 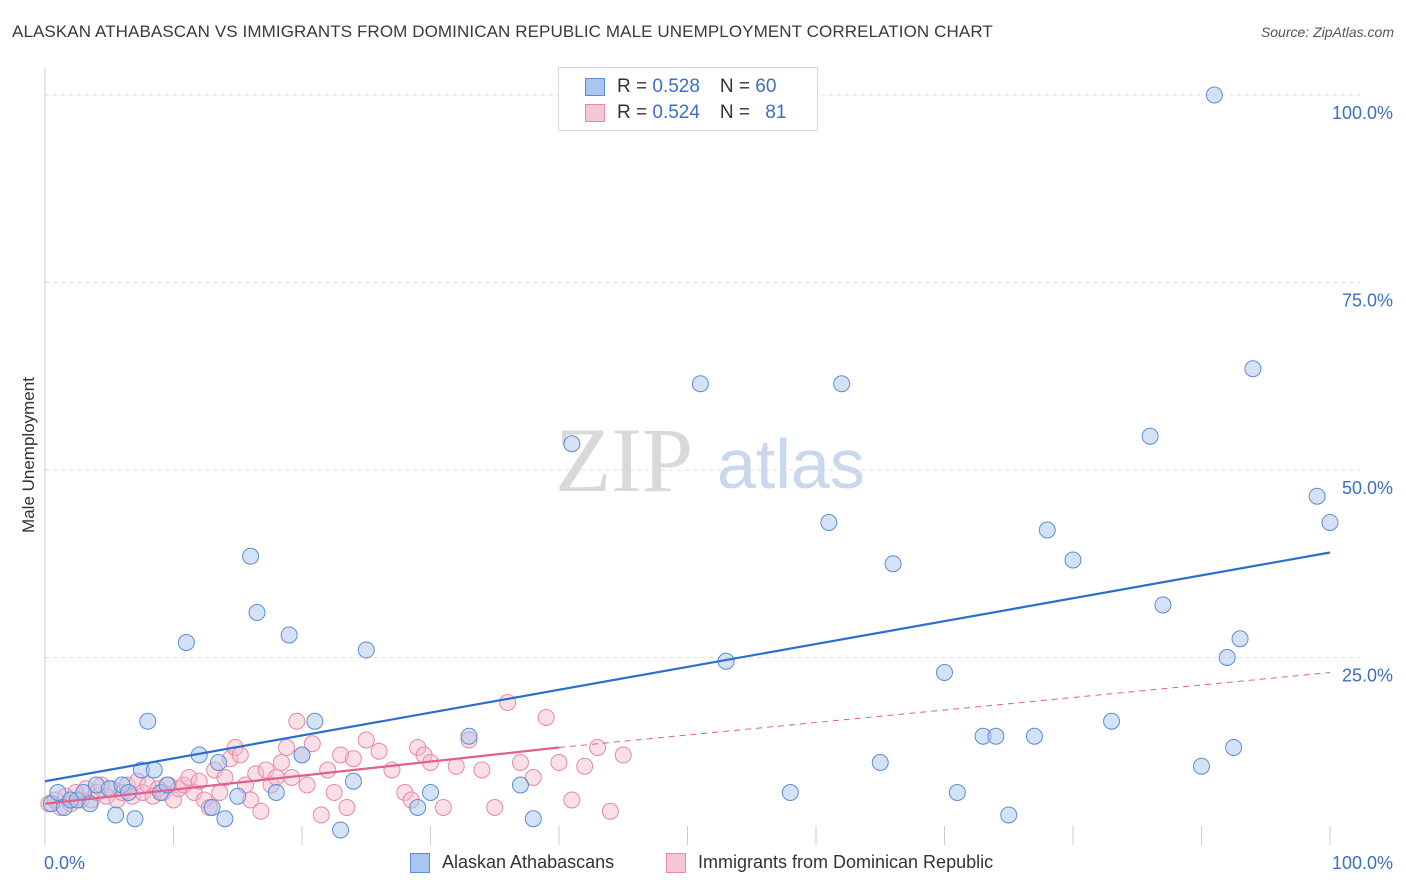 I want to click on legend-swatch-pink, so click(x=595, y=113).